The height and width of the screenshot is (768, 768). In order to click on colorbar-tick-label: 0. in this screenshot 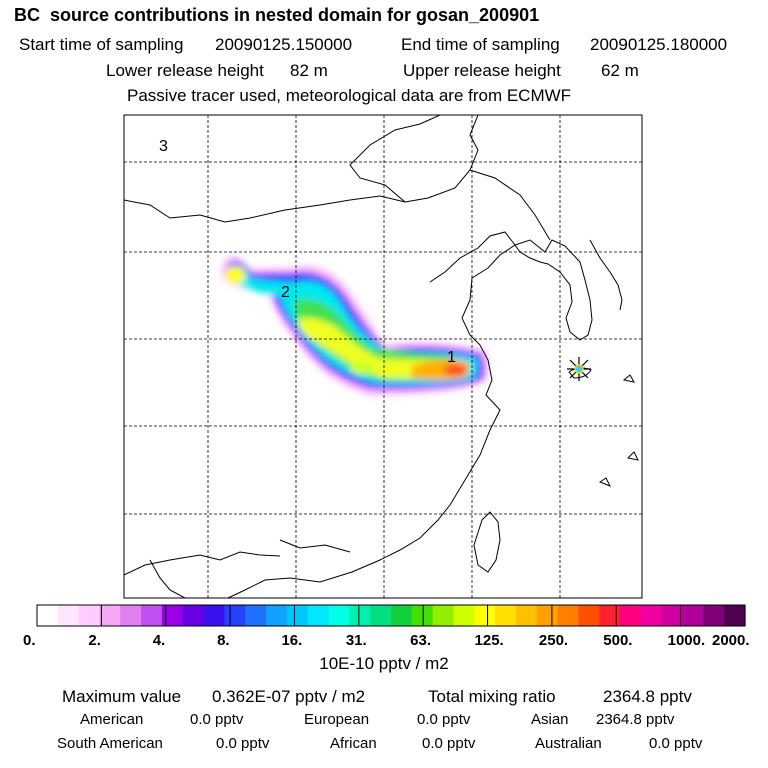, I will do `click(29, 640)`.